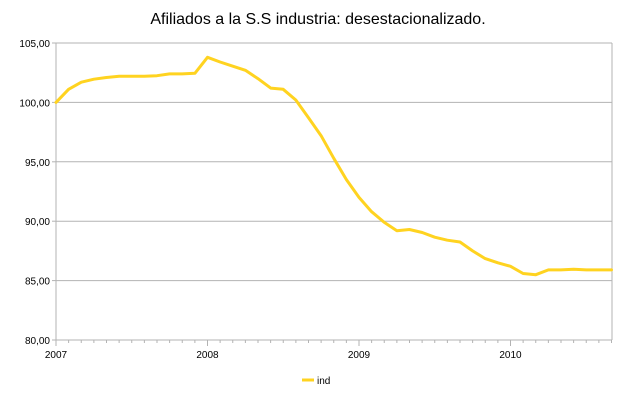 The image size is (637, 409). Describe the element at coordinates (37, 163) in the screenshot. I see `y-tick-label: 95,00` at that location.